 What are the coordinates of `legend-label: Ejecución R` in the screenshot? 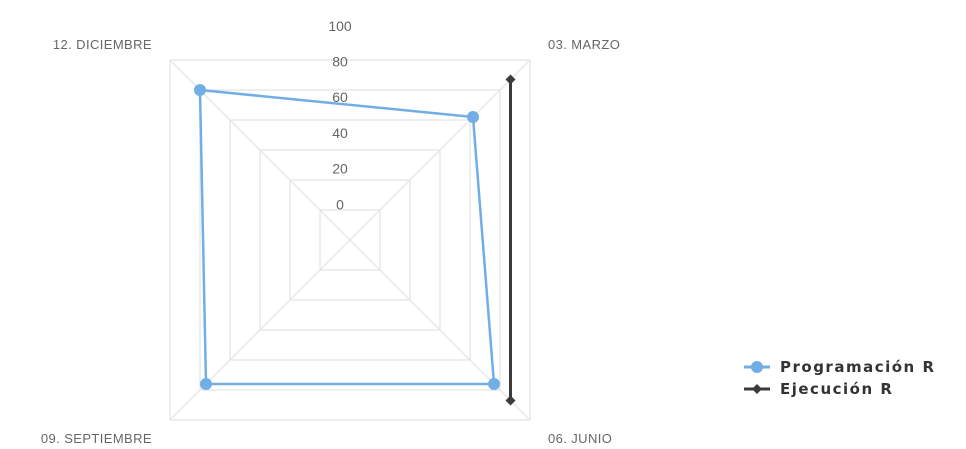 It's located at (836, 389).